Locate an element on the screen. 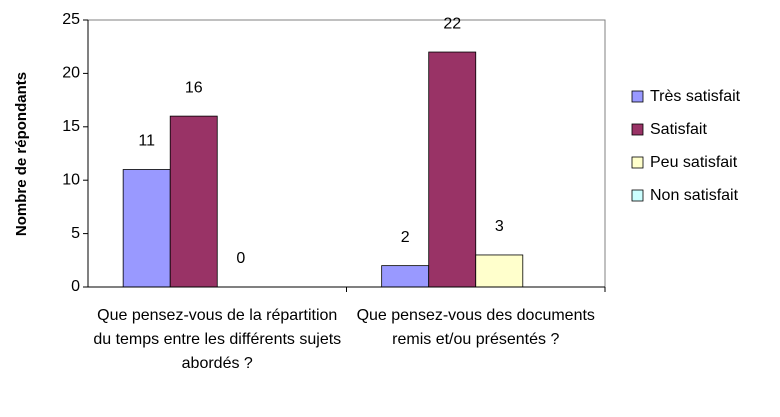 This screenshot has height=417, width=780. y-tick-label: 5 is located at coordinates (75, 233).